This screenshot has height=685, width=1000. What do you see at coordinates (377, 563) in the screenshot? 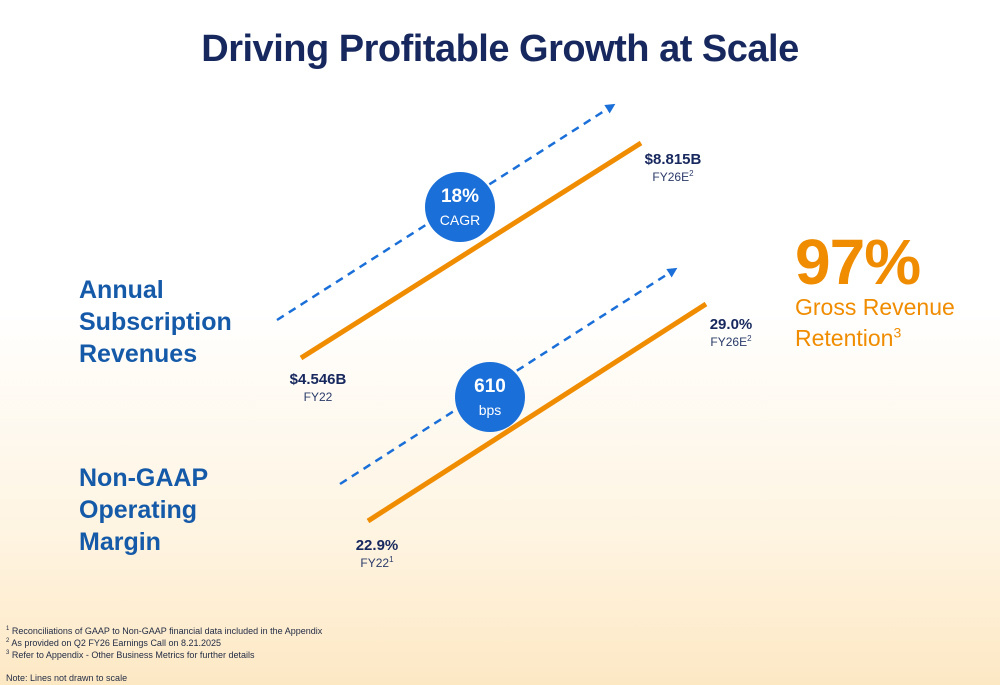
I see `period-label: FY221` at bounding box center [377, 563].